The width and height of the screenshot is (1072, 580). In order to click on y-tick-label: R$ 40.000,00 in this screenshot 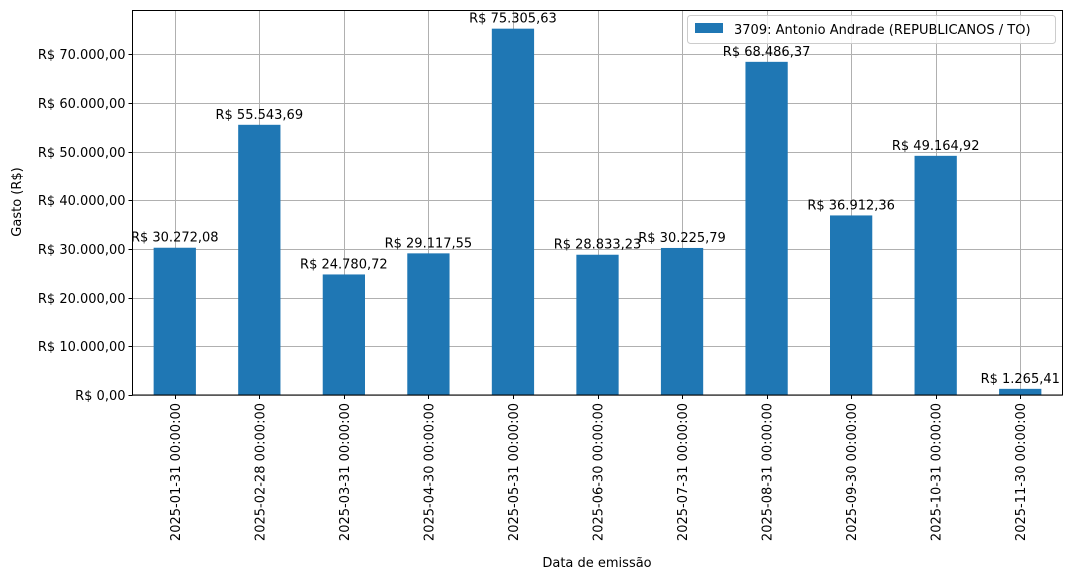, I will do `click(82, 201)`.